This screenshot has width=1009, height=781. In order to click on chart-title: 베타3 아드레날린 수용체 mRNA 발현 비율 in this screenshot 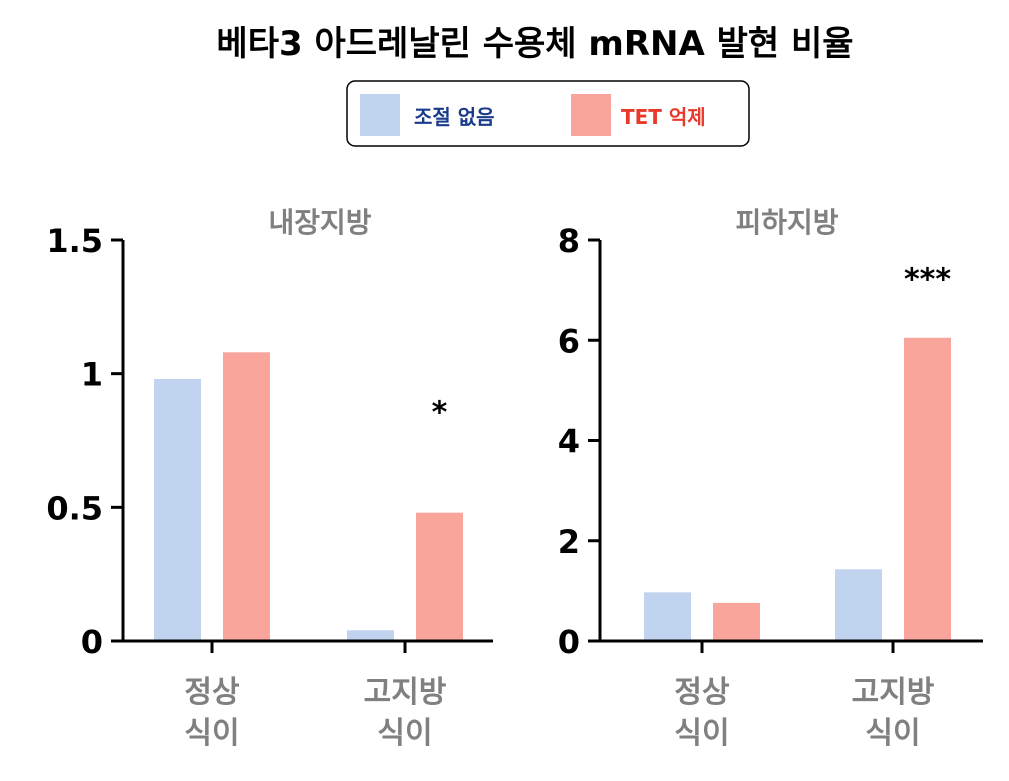, I will do `click(534, 44)`.